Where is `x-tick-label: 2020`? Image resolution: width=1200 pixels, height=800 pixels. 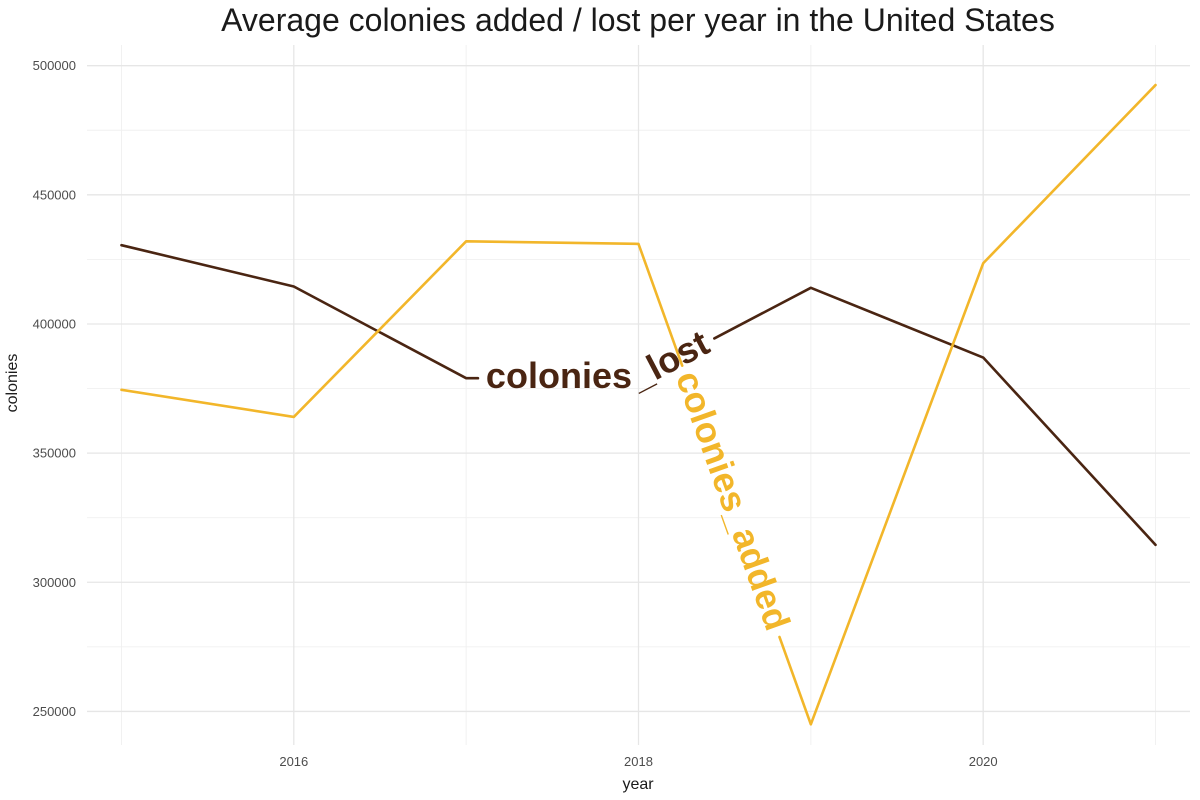 x-tick-label: 2020 is located at coordinates (983, 761).